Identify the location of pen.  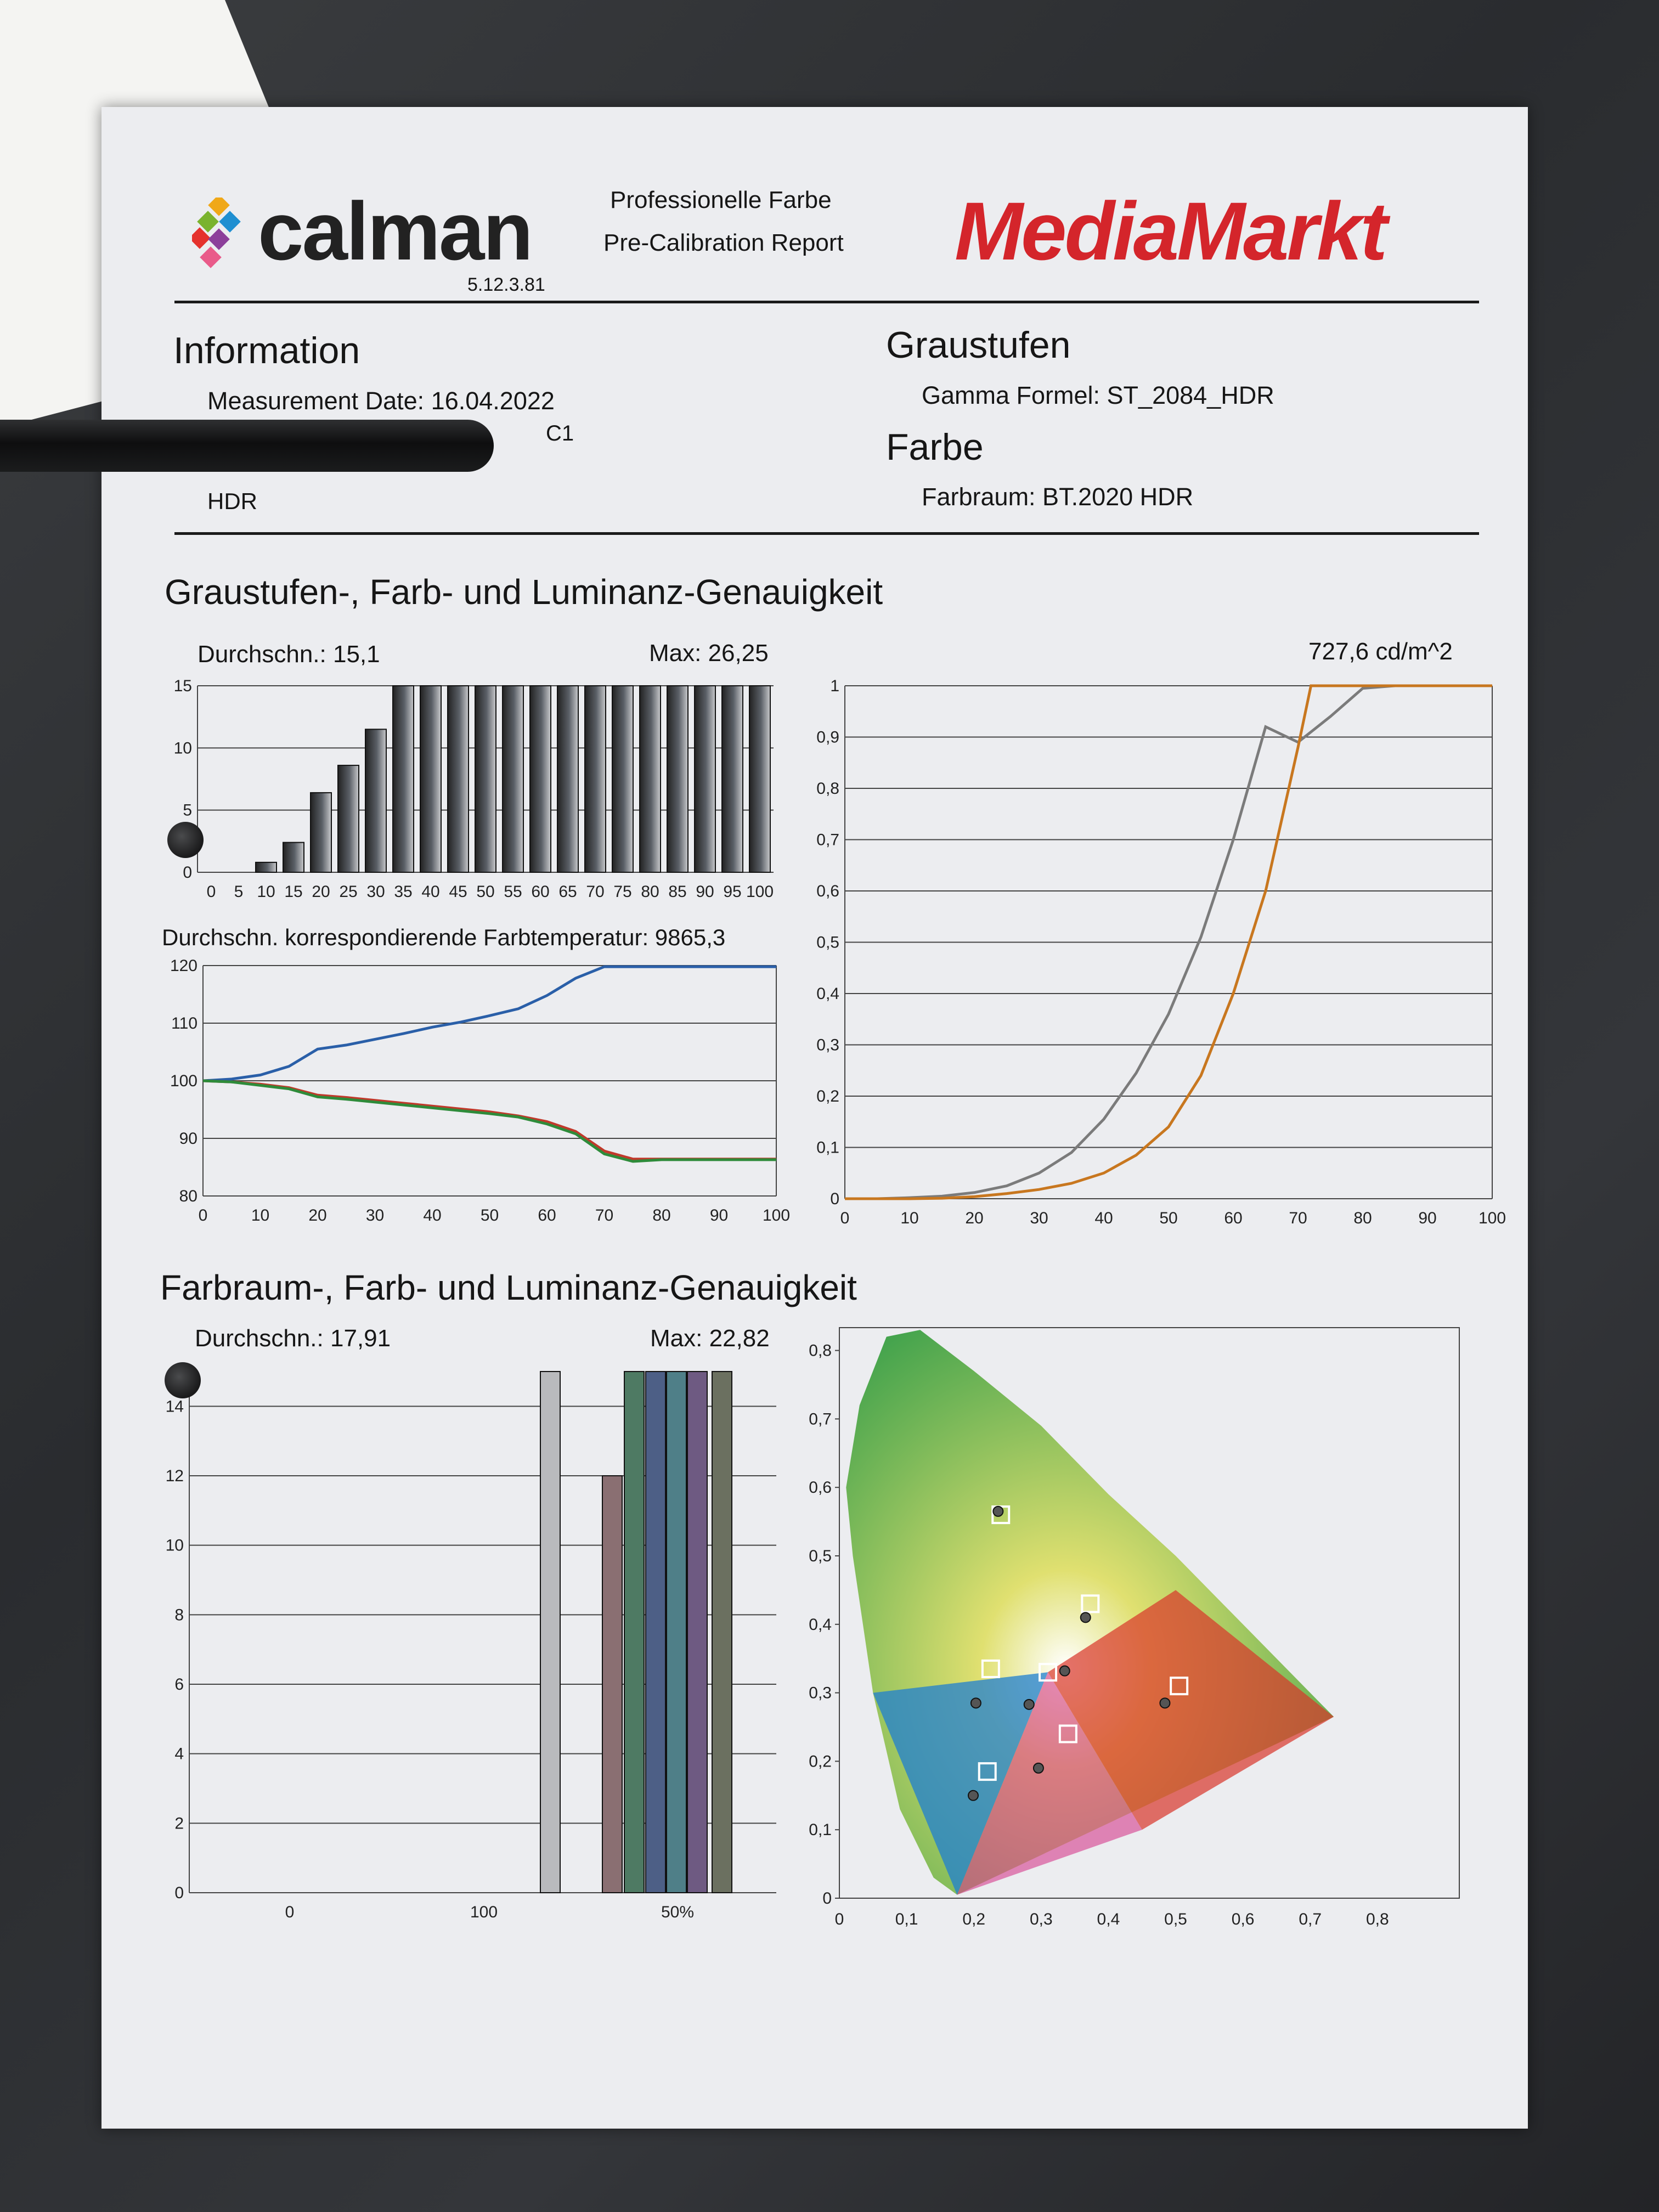
(247, 446).